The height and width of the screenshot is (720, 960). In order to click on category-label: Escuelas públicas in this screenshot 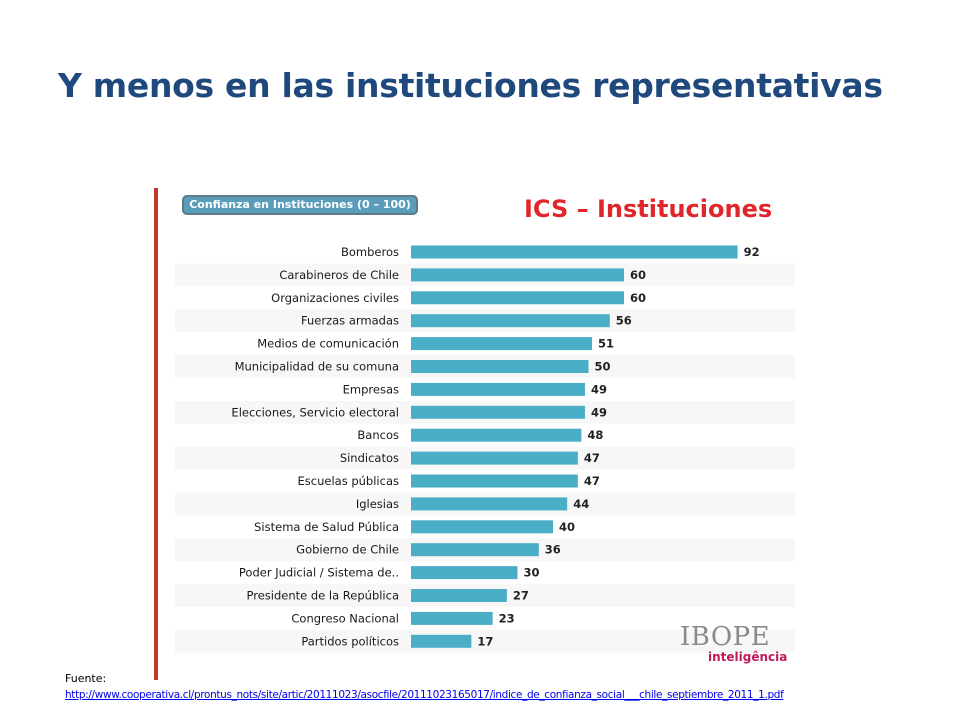, I will do `click(348, 481)`.